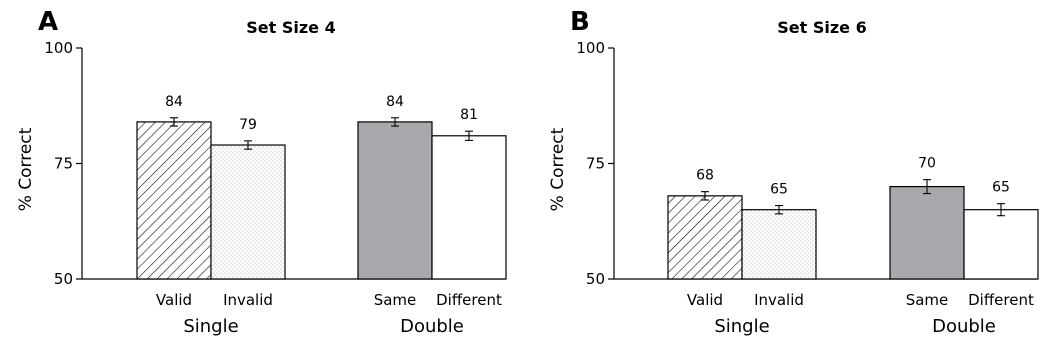 The image size is (1054, 353). Describe the element at coordinates (248, 125) in the screenshot. I see `chart-a-value-label-invalid: 79` at that location.